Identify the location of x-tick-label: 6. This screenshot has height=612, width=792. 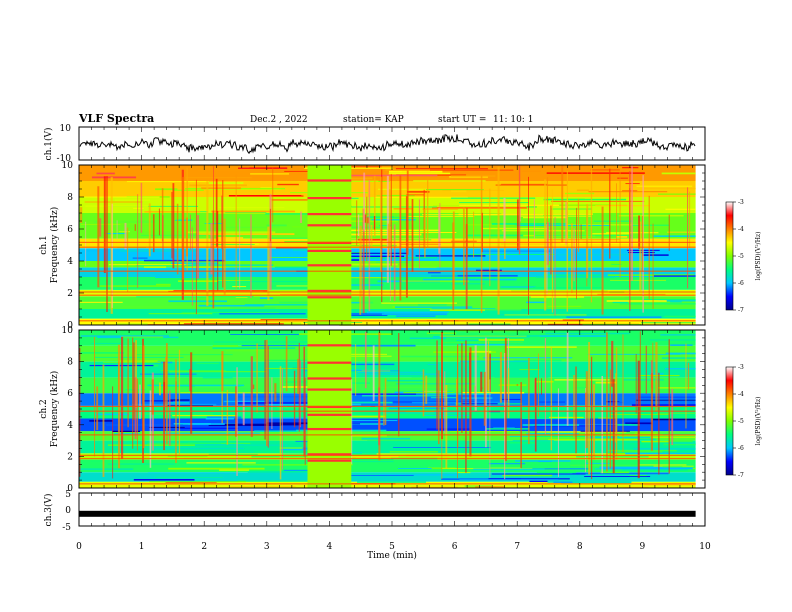
(455, 547).